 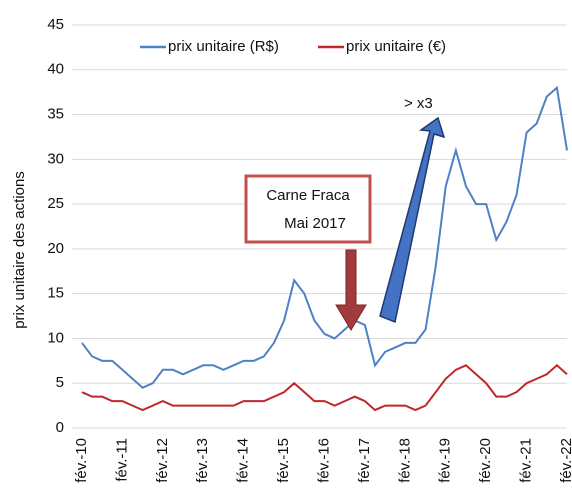 I want to click on annotation-text: > x3, so click(x=418, y=103).